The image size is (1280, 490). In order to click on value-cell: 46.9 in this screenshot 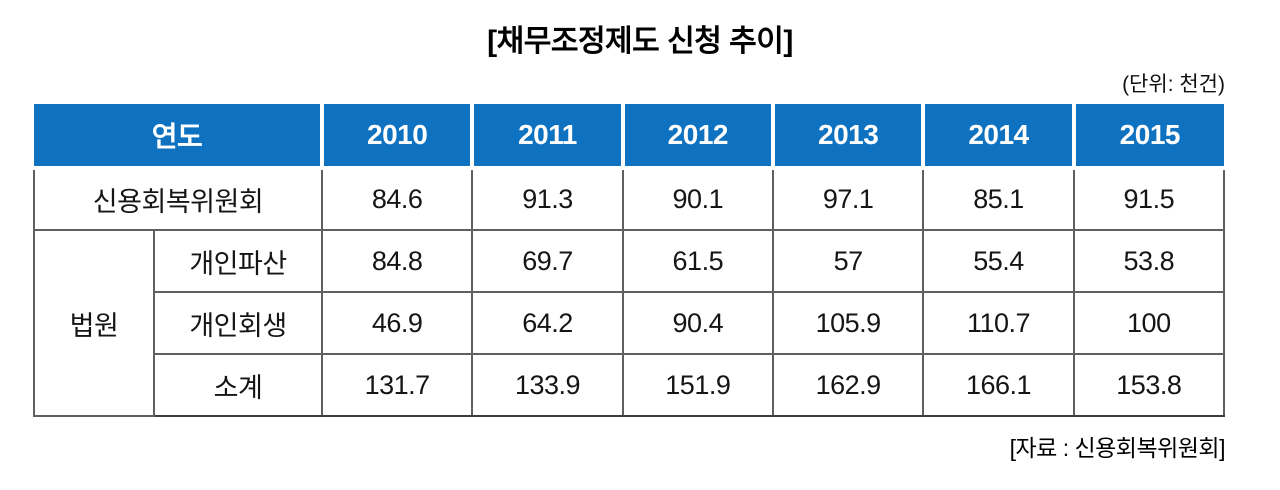, I will do `click(397, 323)`.